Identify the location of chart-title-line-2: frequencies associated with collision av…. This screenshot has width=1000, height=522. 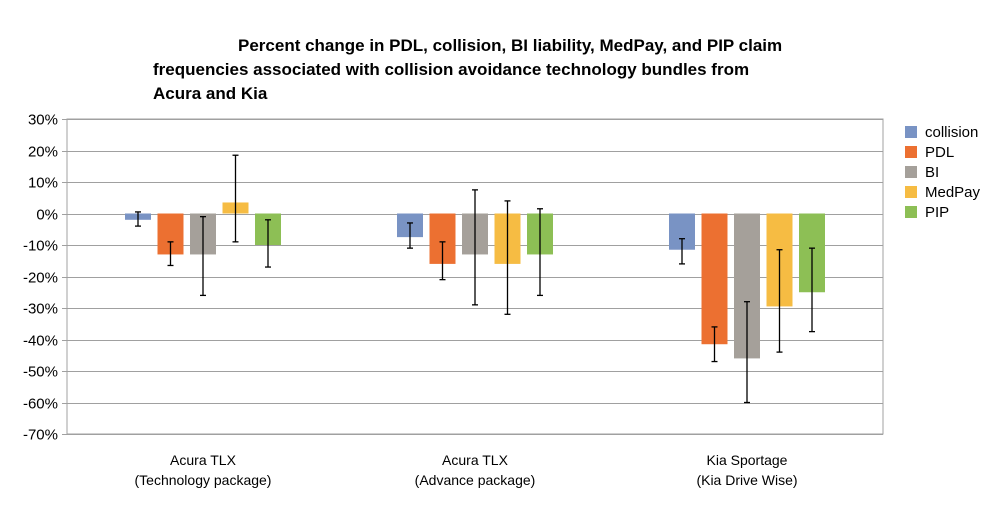
(451, 69).